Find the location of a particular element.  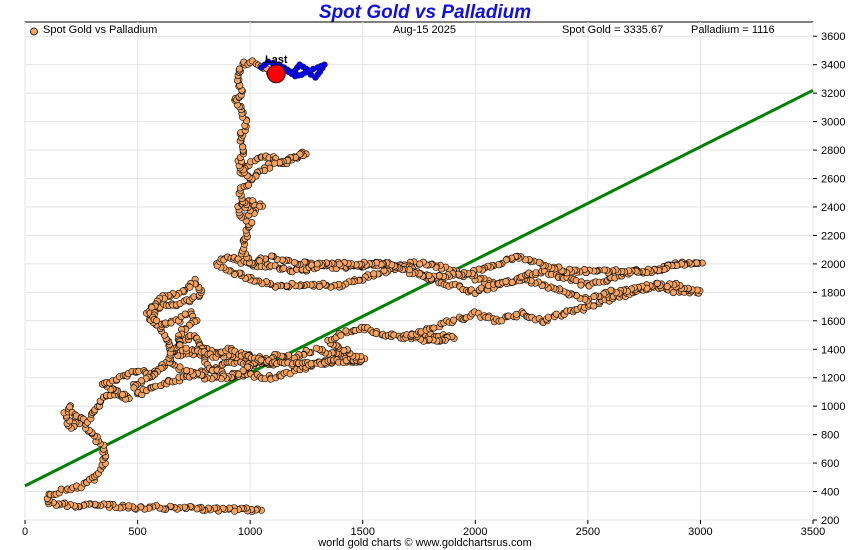

y-tick-label: 3000 is located at coordinates (833, 123).